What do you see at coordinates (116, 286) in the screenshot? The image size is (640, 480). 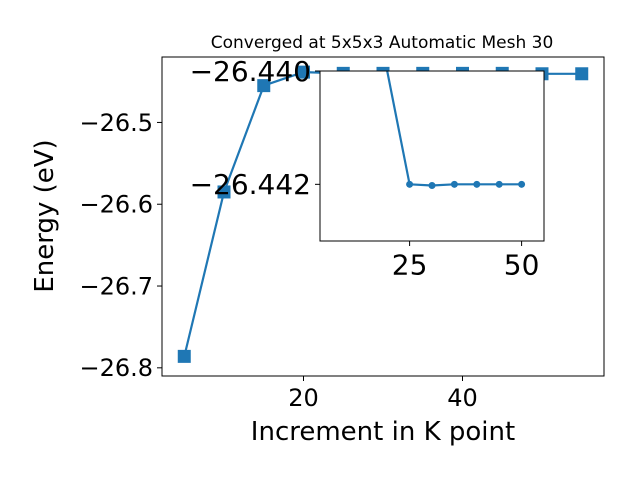 I see `main-y-tick-label: −26.7` at bounding box center [116, 286].